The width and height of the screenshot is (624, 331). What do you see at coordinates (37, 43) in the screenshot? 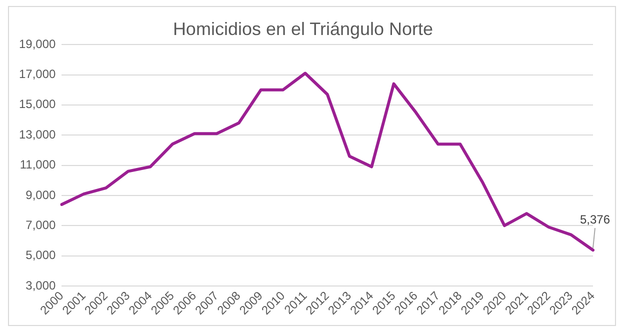
I see `y-tick-label: 19,000` at bounding box center [37, 43].